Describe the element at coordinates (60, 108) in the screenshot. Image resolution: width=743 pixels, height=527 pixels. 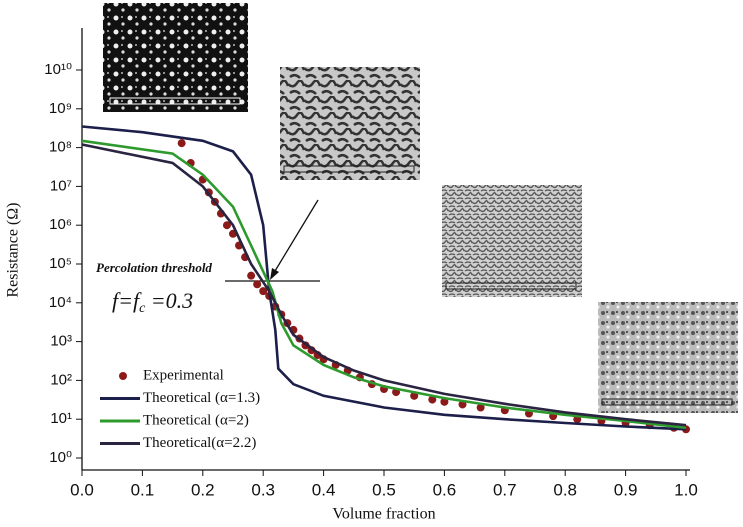
I see `y-tick-label: 10⁹` at that location.